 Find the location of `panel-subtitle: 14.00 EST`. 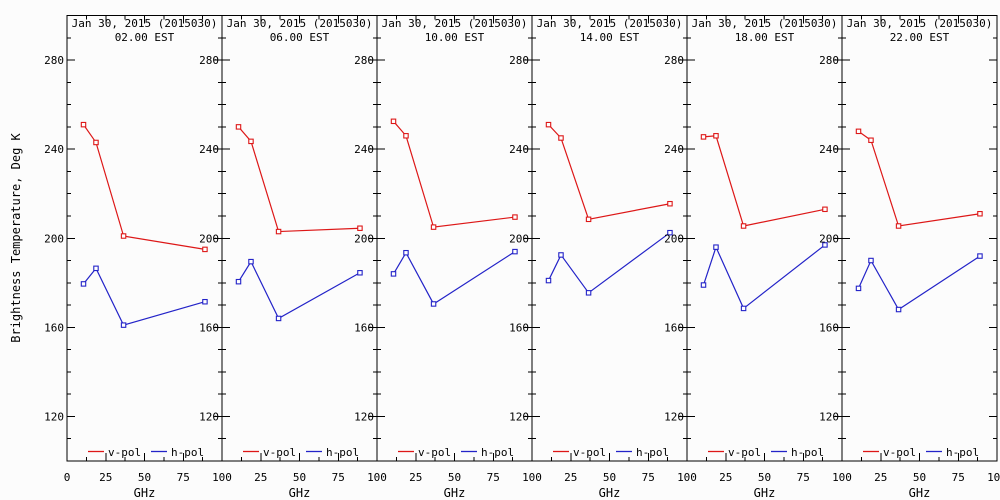

panel-subtitle: 14.00 EST is located at coordinates (610, 37).